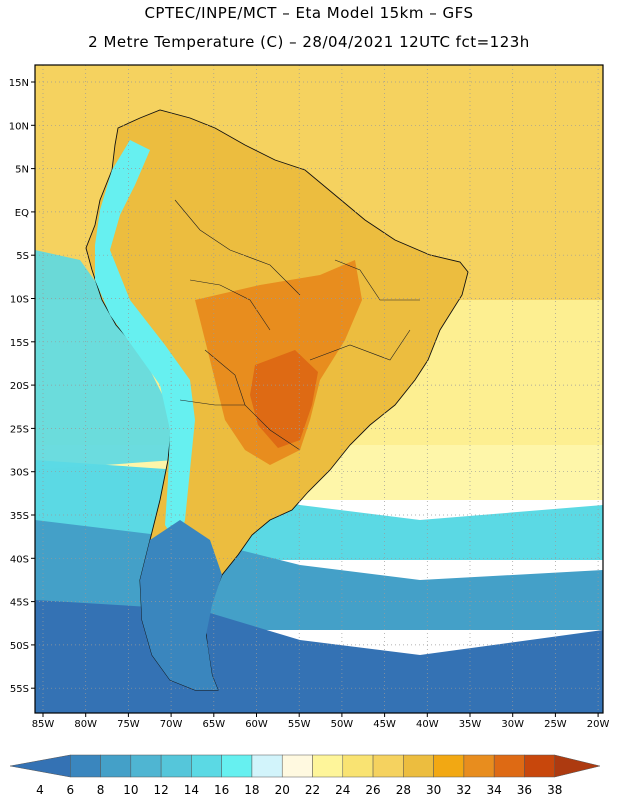 This screenshot has height=800, width=618. Describe the element at coordinates (342, 724) in the screenshot. I see `lon-tick-label: 50W` at that location.